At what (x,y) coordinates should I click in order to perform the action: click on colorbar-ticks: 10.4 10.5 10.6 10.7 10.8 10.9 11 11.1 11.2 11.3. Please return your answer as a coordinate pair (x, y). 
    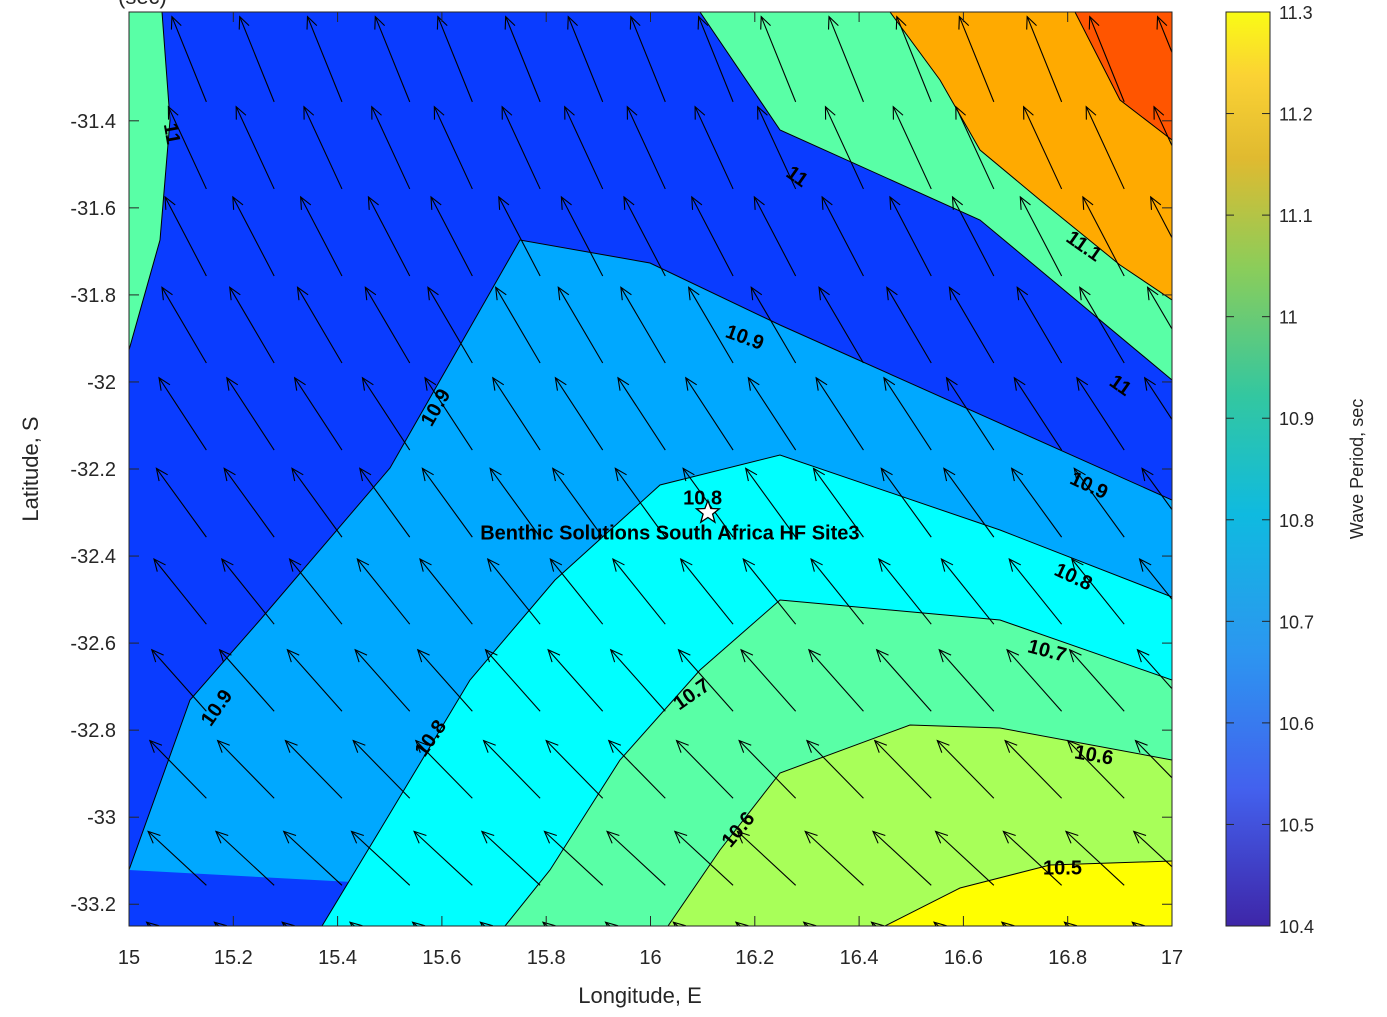
    Looking at the image, I should click on (1270, 470).